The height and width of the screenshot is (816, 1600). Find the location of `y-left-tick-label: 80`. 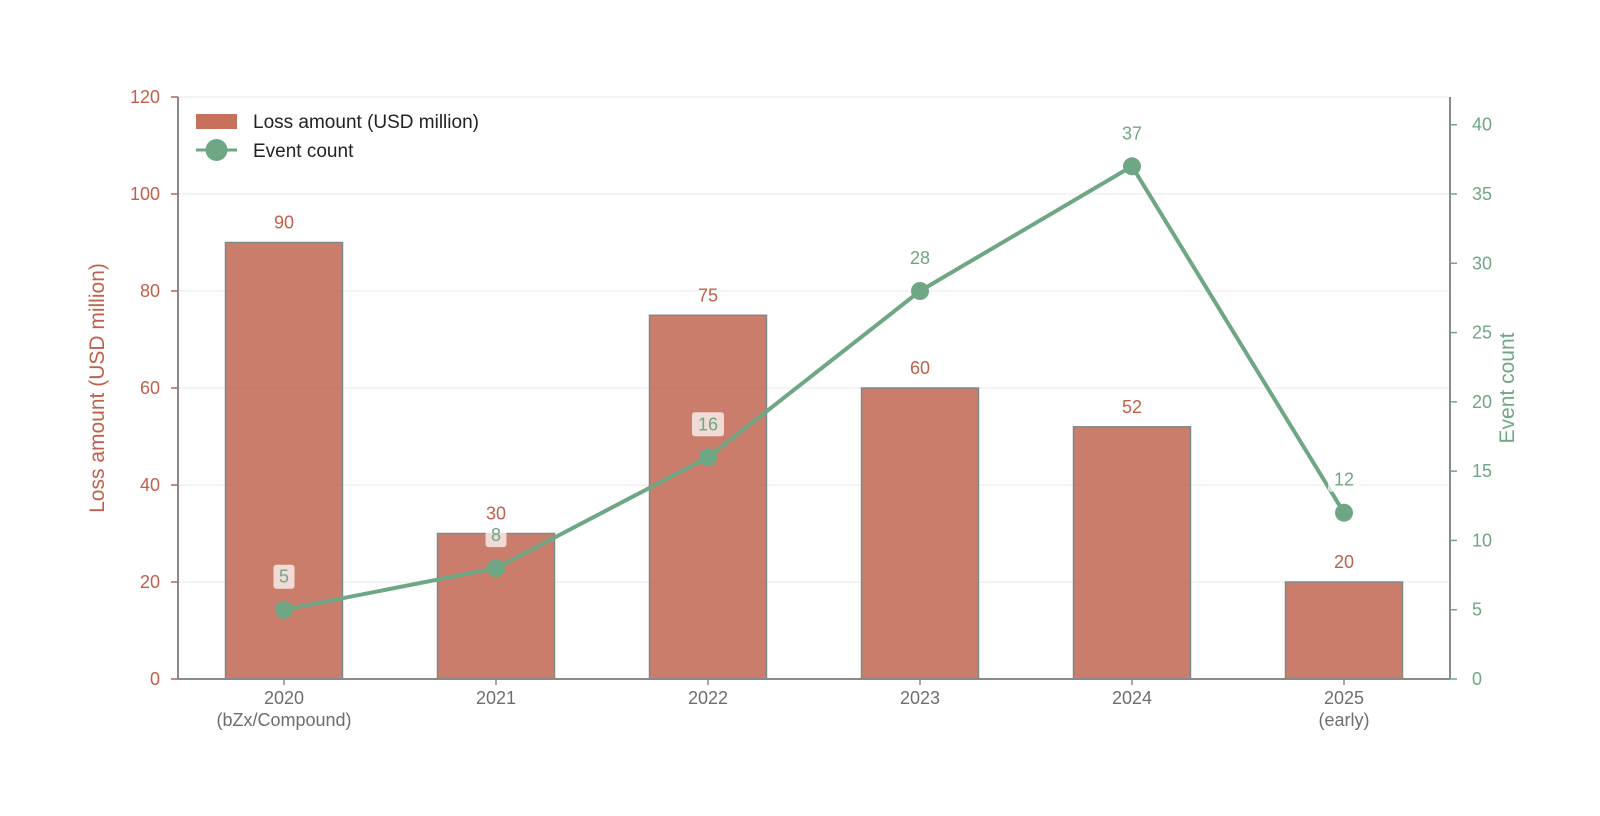

y-left-tick-label: 80 is located at coordinates (150, 291).